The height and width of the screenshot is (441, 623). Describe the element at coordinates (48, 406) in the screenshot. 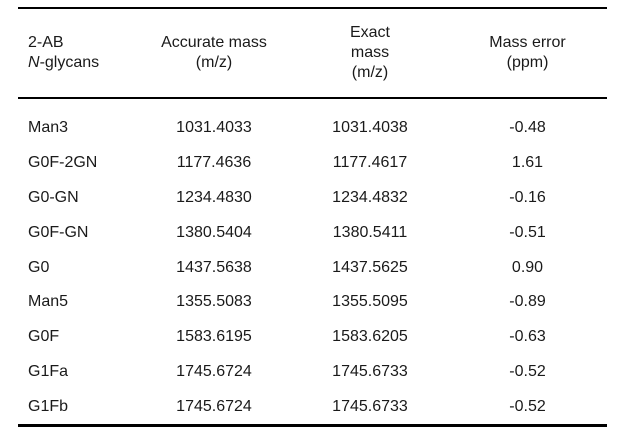

I see `cell-glycan: G1Fb` at that location.